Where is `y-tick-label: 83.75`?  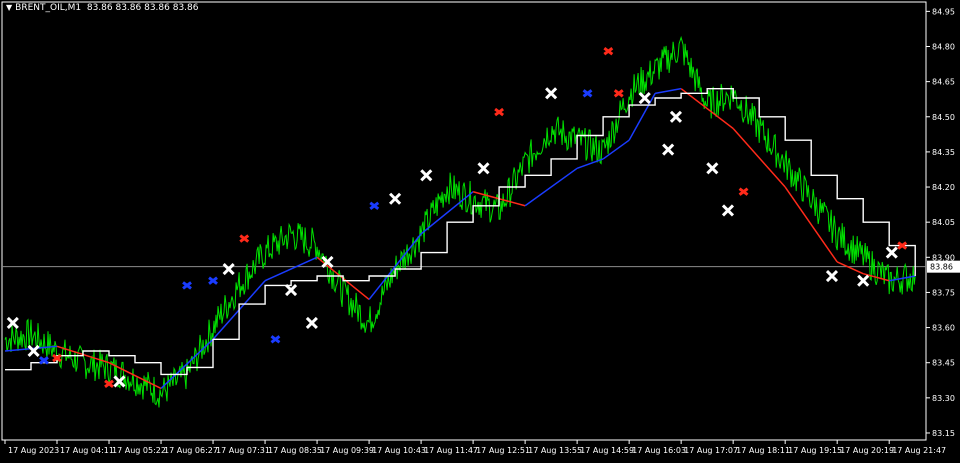
y-tick-label: 83.75 is located at coordinates (943, 292).